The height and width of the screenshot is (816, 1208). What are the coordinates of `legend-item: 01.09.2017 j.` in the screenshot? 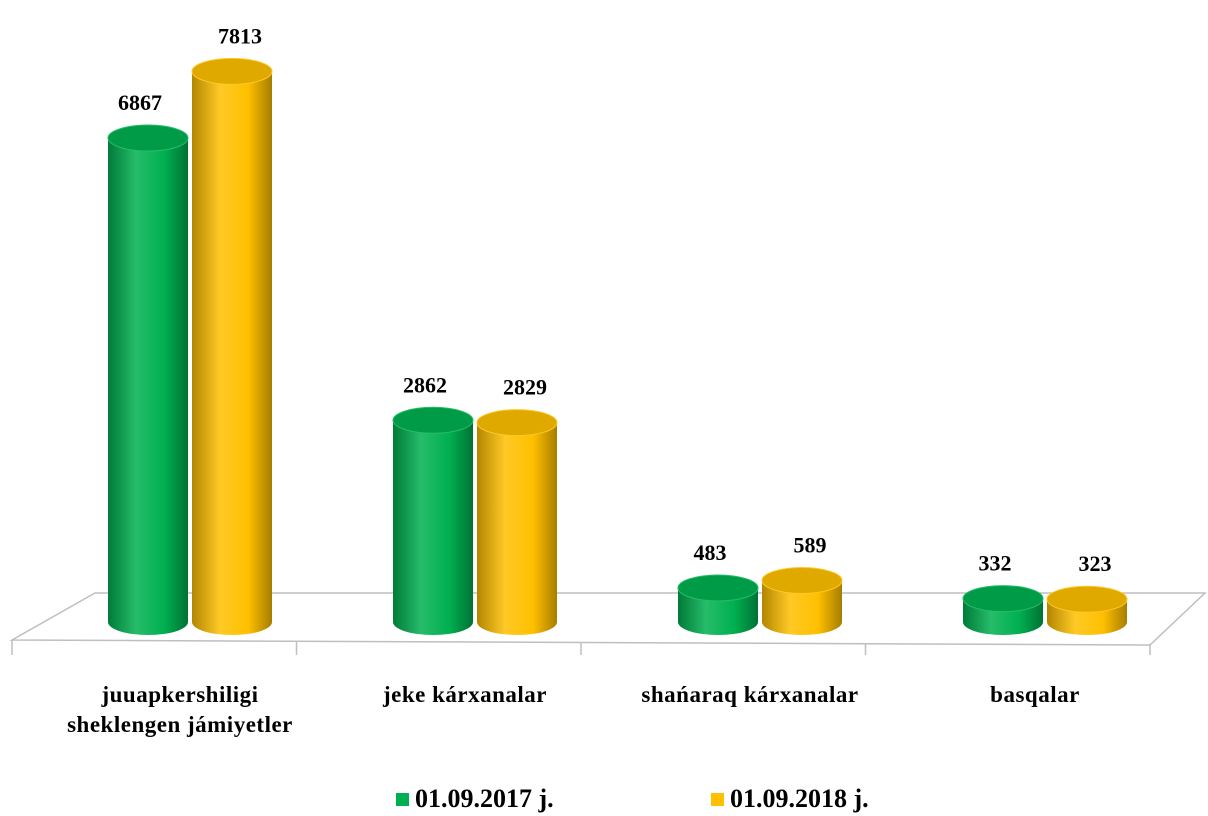 It's located at (475, 799).